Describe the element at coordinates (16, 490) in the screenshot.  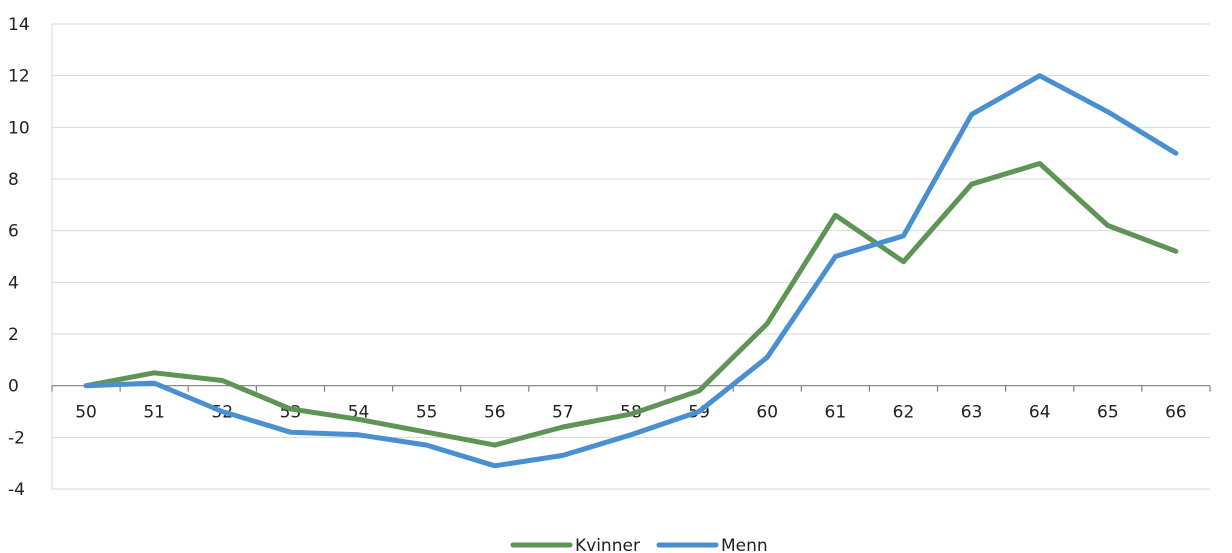
I see `y-tick-label: -4` at that location.